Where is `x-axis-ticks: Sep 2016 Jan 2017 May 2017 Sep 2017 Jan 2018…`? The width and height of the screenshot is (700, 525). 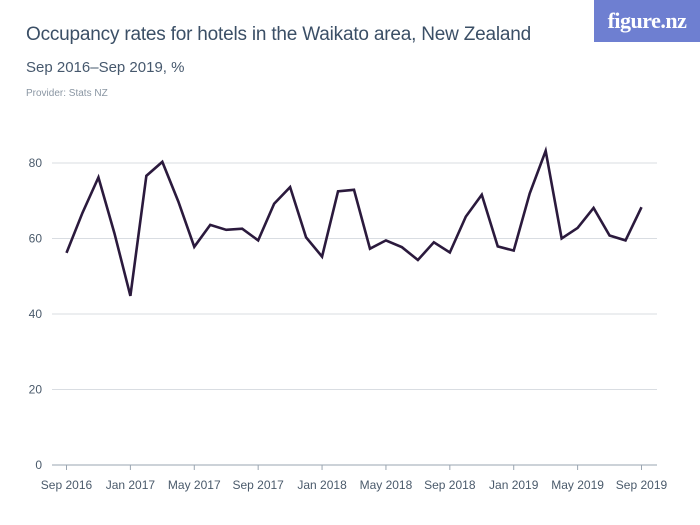 x-axis-ticks: Sep 2016 Jan 2017 May 2017 Sep 2017 Jan 2018… is located at coordinates (354, 478).